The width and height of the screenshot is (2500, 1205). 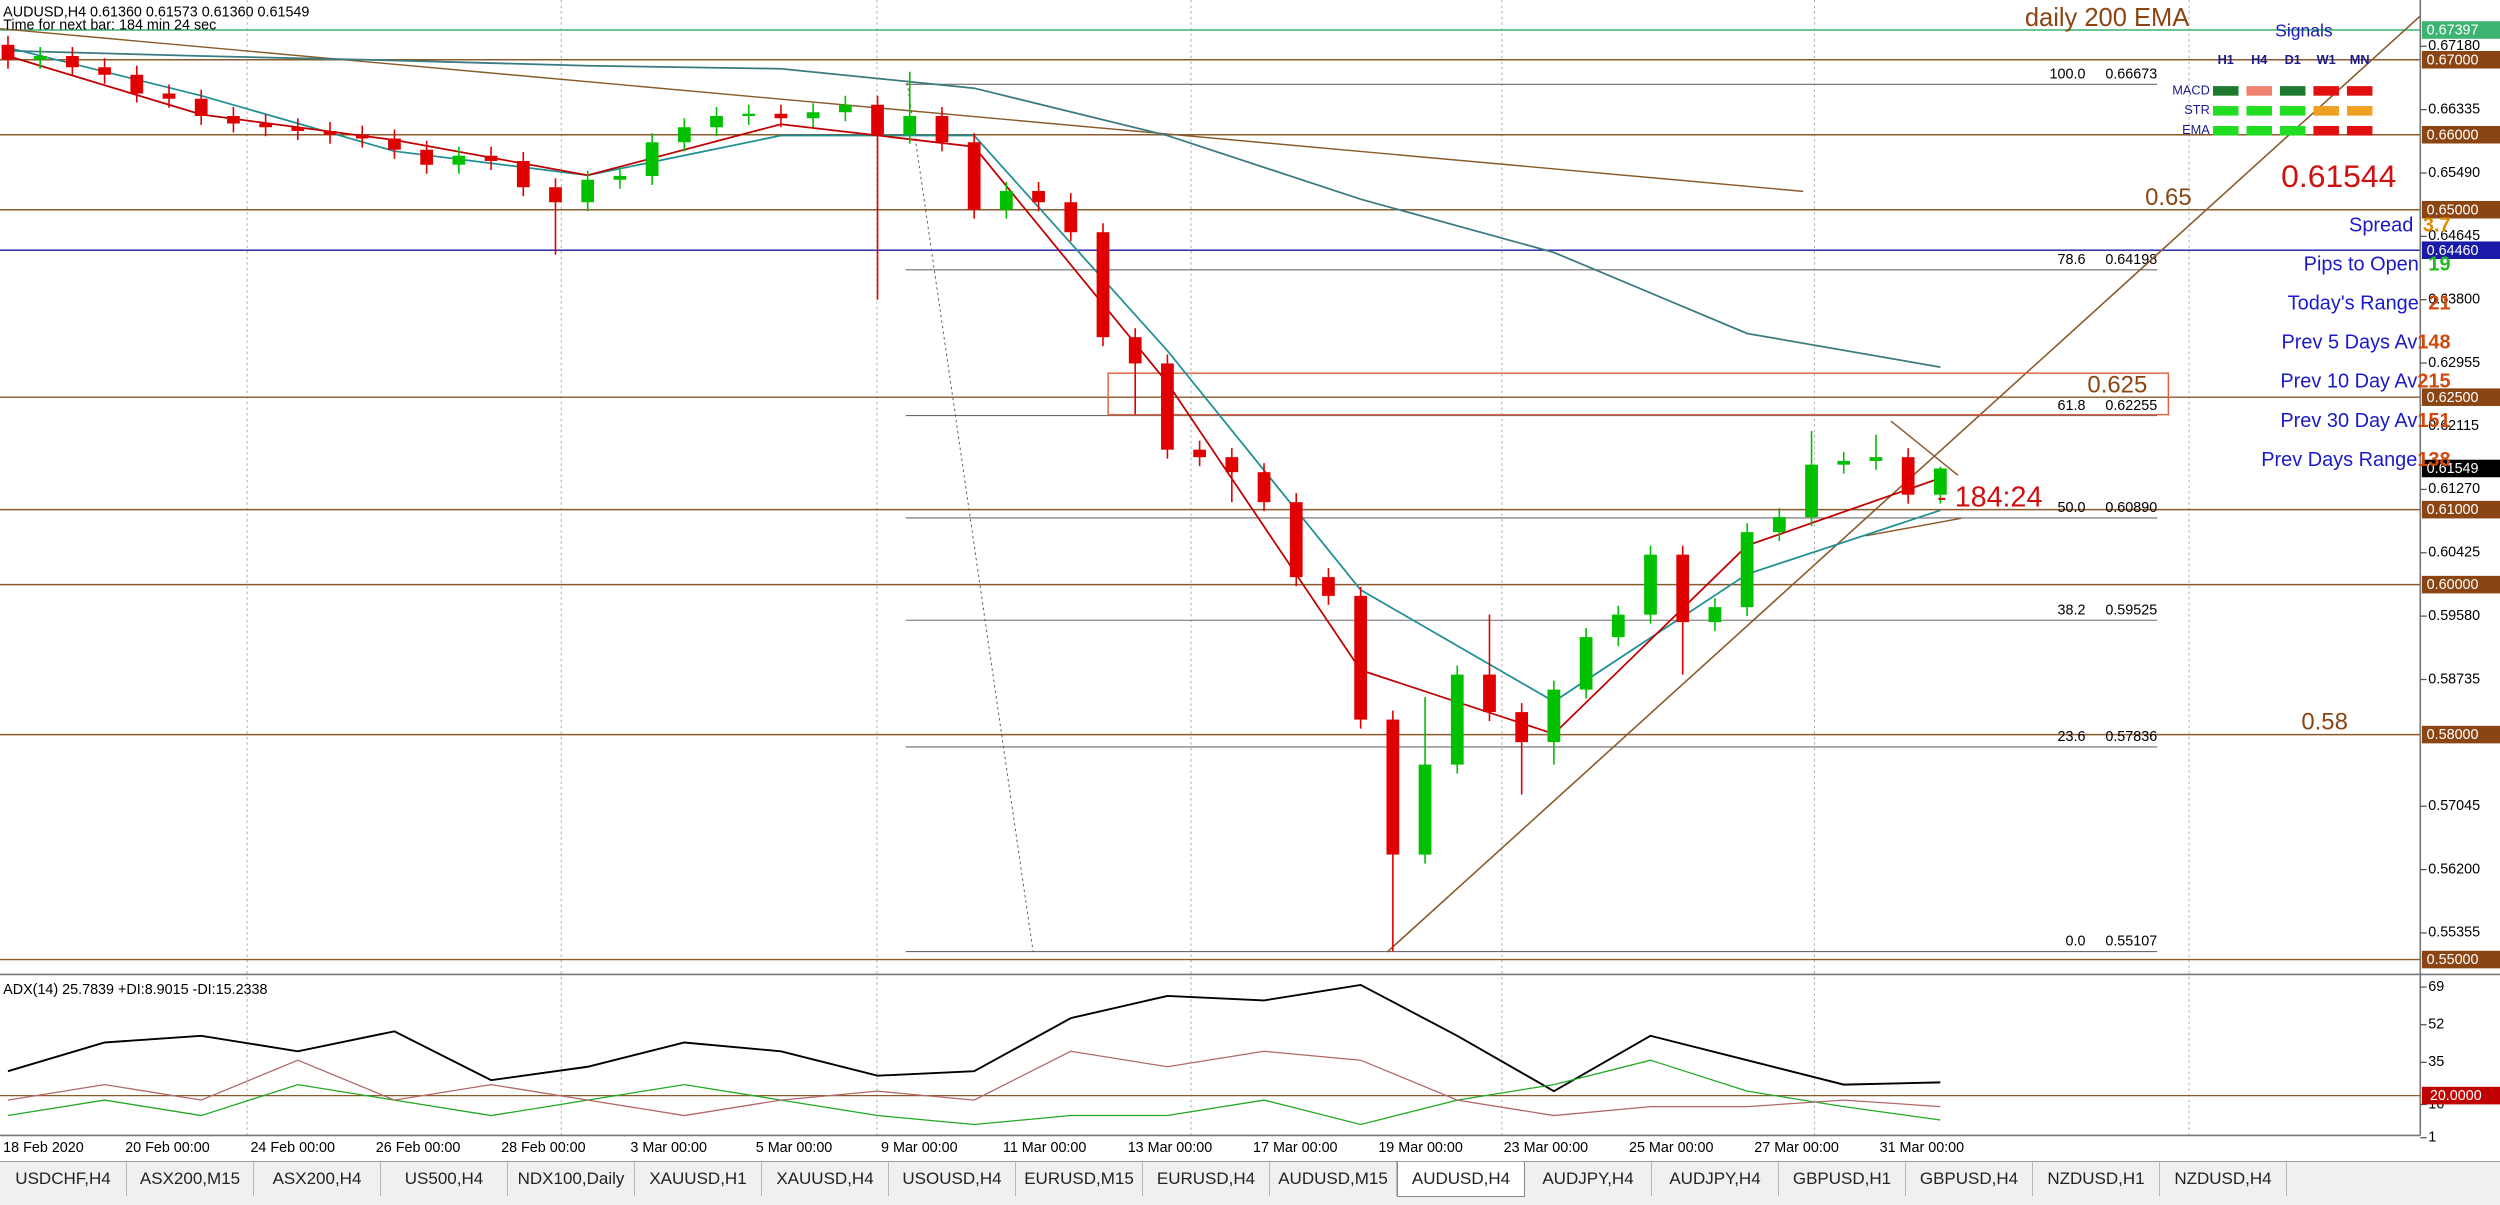 What do you see at coordinates (2107, 18) in the screenshot?
I see `annotation: daily 200 EMA` at bounding box center [2107, 18].